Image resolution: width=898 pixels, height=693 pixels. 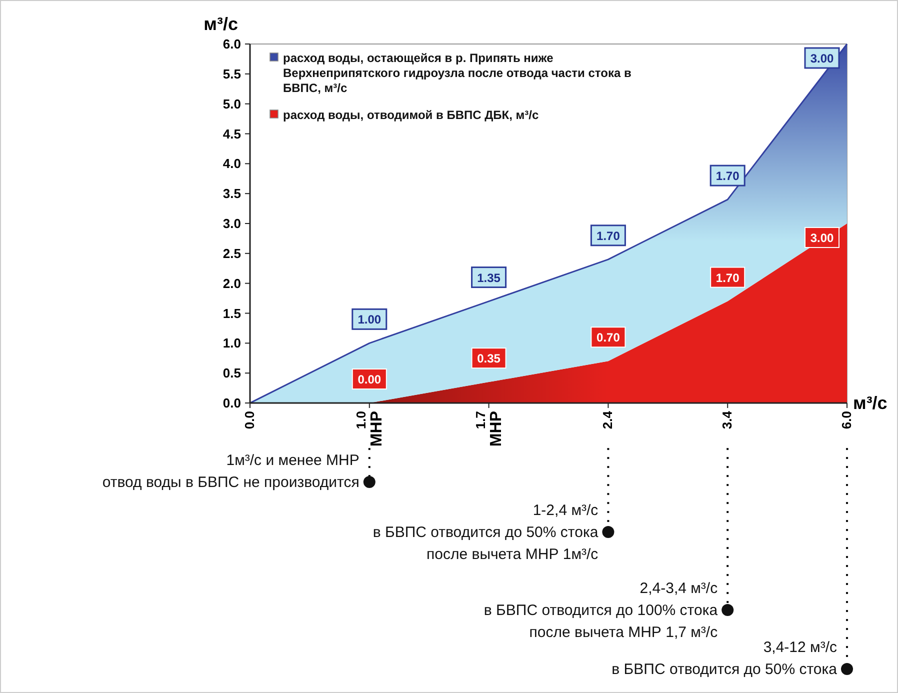 I want to click on y-tick-label: 0.0, so click(x=231, y=403).